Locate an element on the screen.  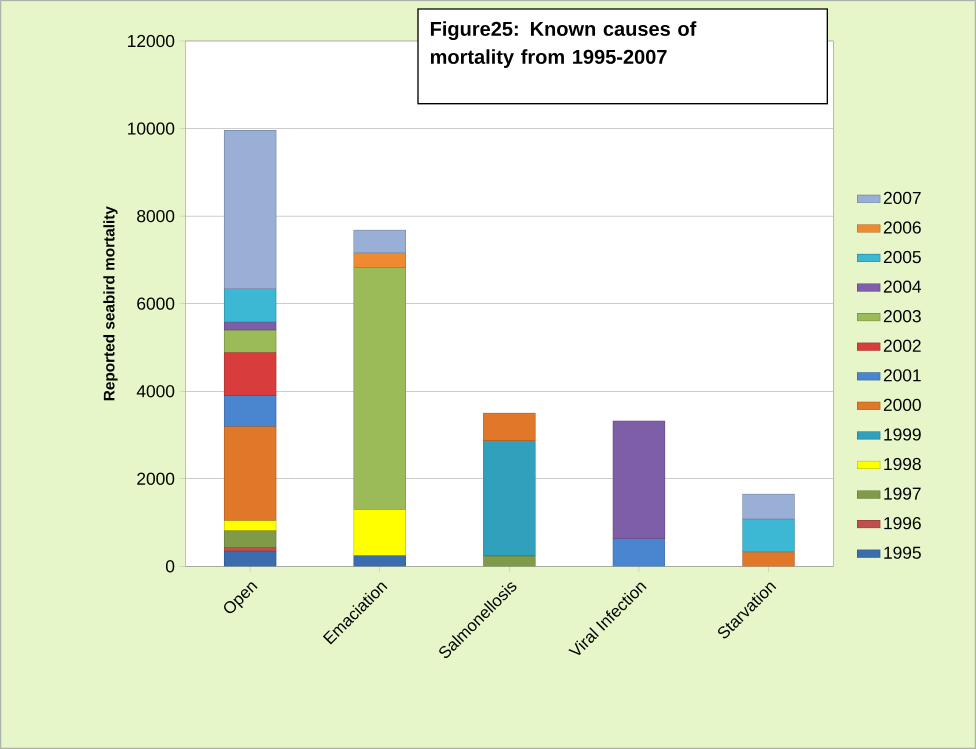
legend-label: 2004 is located at coordinates (903, 286).